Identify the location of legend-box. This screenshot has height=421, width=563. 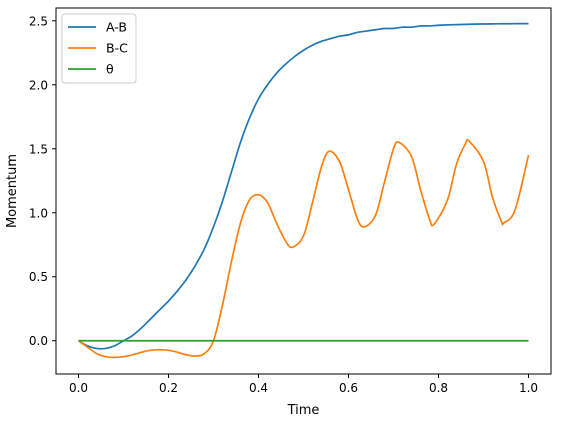
(99, 48).